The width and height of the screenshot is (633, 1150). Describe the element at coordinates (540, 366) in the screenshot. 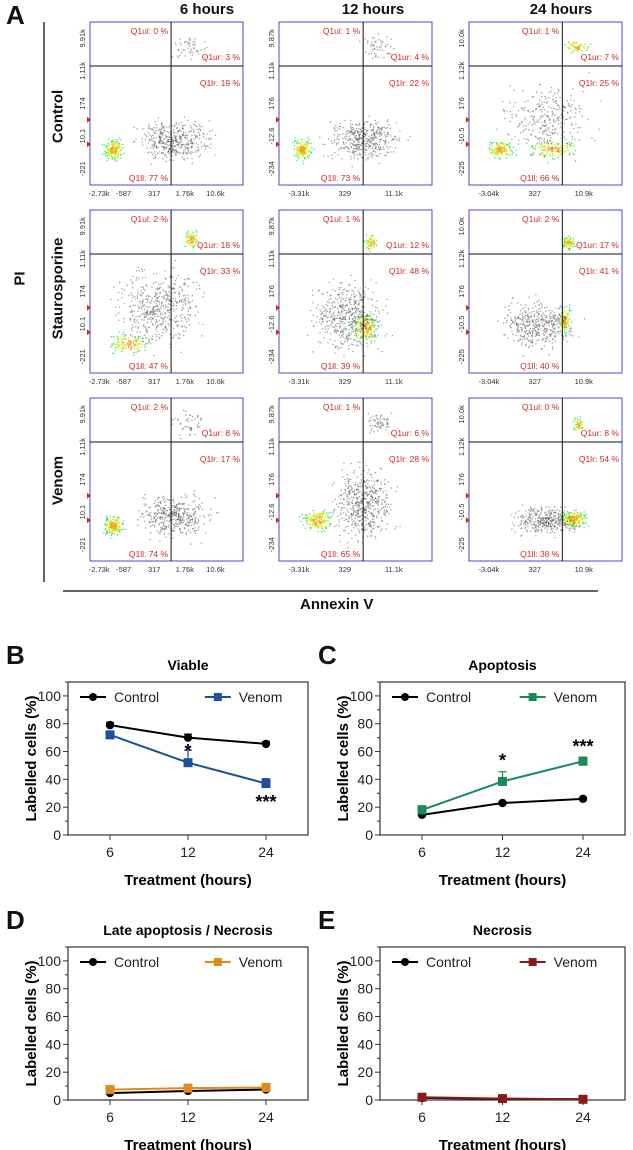

I see `quadrant-ll-label: Q1ll: 40 %` at that location.